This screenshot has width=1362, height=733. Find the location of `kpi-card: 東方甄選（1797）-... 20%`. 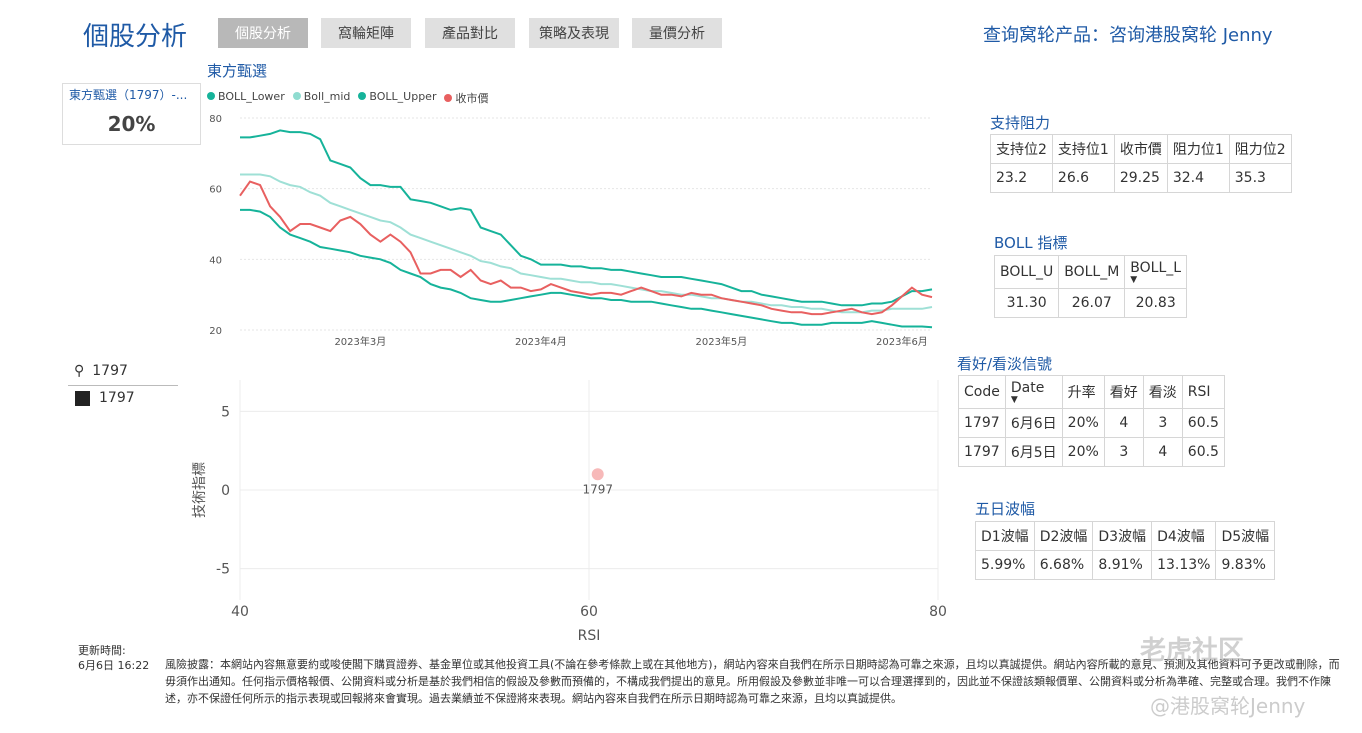

kpi-card: 東方甄選（1797）-... 20% is located at coordinates (131, 114).